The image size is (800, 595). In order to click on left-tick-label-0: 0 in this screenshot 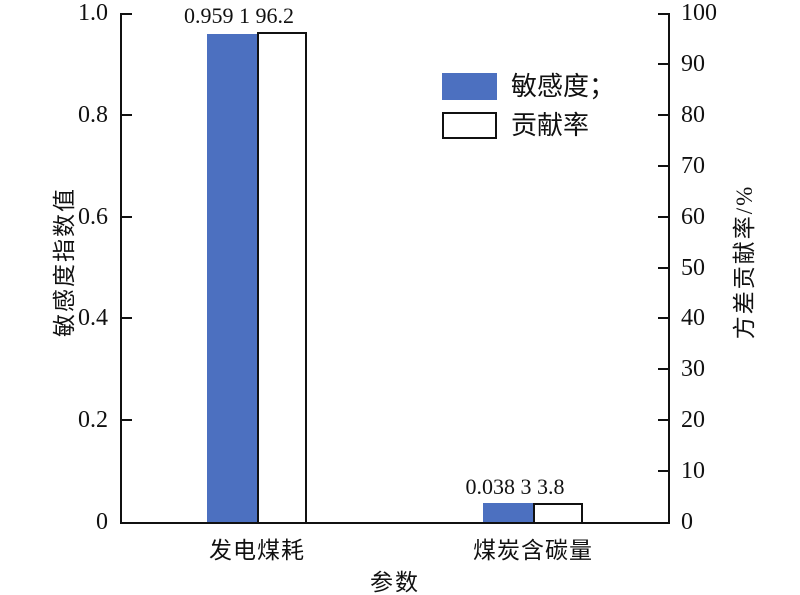, I will do `click(102, 522)`.